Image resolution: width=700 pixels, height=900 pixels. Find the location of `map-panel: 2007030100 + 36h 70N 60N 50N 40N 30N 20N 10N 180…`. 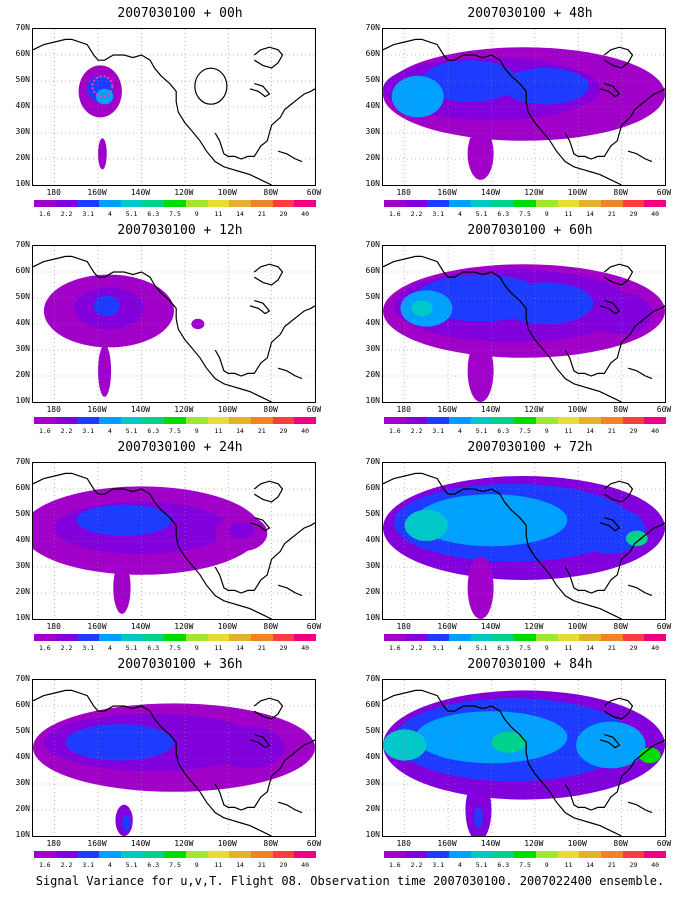

map-panel: 2007030100 + 36h 70N 60N 50N 40N 30N 20N 10N 180… is located at coordinates (165, 767).